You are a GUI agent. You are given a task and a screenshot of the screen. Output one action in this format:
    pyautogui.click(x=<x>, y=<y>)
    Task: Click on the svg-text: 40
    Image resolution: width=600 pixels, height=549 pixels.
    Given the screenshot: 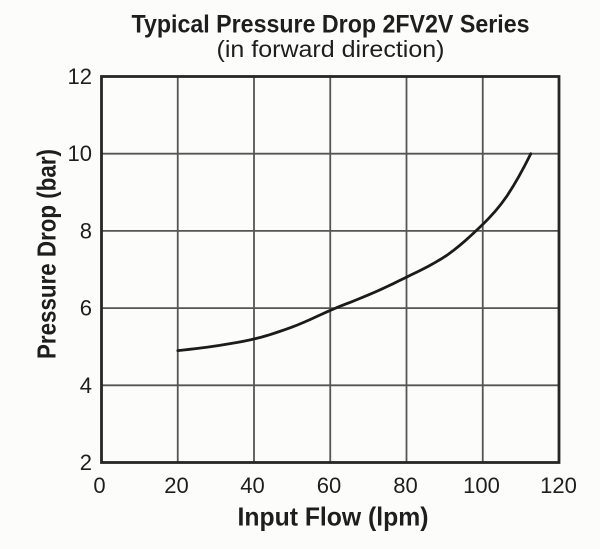 What is the action you would take?
    pyautogui.click(x=252, y=485)
    